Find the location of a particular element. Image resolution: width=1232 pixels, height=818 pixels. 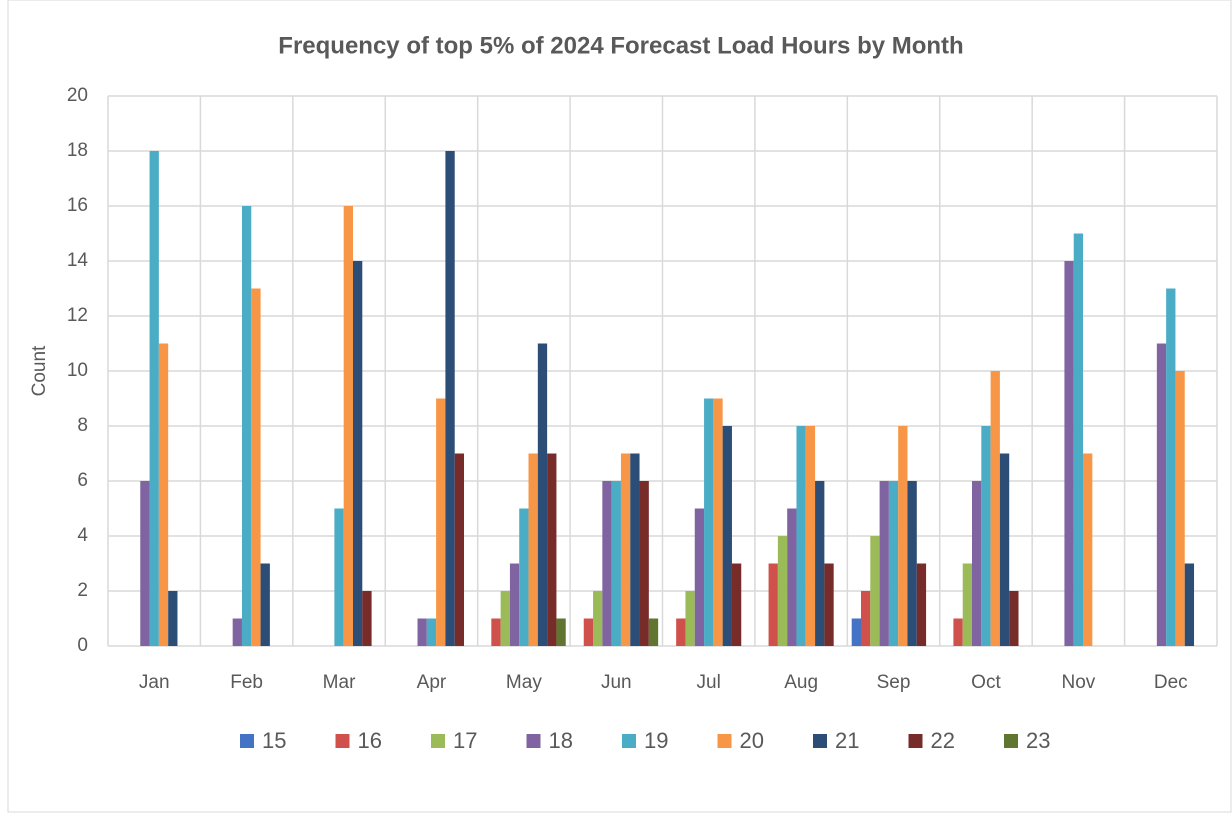

x-tick-label: Jun is located at coordinates (616, 682).